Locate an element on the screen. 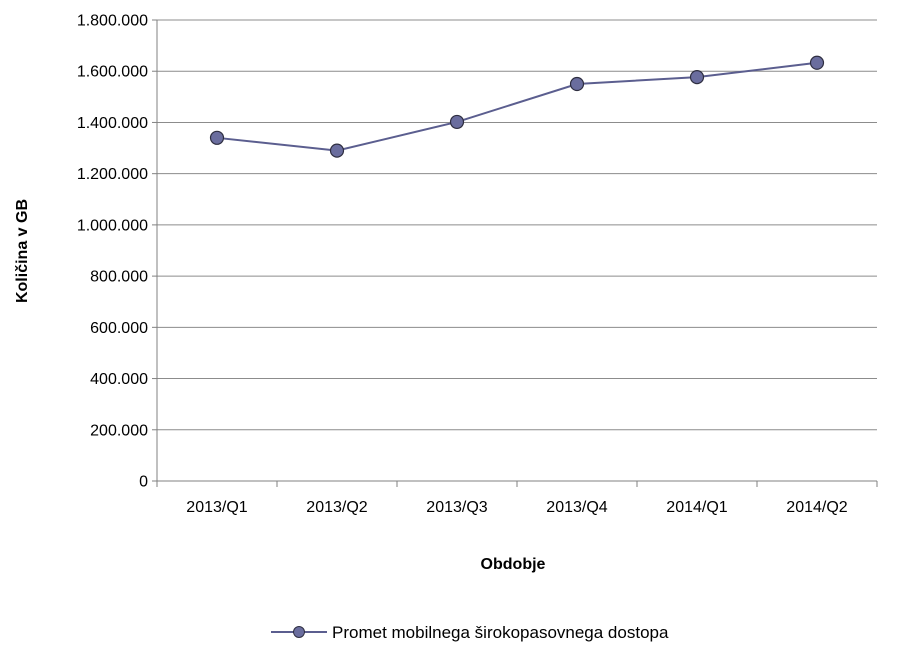 The height and width of the screenshot is (649, 909). y-tick-label: 600.000 is located at coordinates (119, 328).